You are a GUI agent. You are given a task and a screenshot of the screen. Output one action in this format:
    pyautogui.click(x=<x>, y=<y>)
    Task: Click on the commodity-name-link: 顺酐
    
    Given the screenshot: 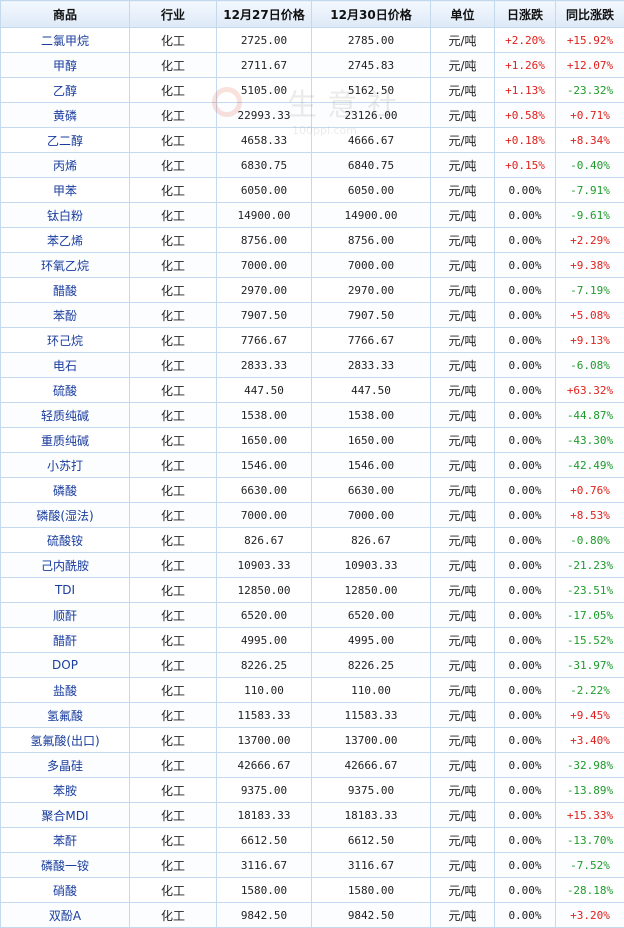 What is the action you would take?
    pyautogui.click(x=65, y=615)
    